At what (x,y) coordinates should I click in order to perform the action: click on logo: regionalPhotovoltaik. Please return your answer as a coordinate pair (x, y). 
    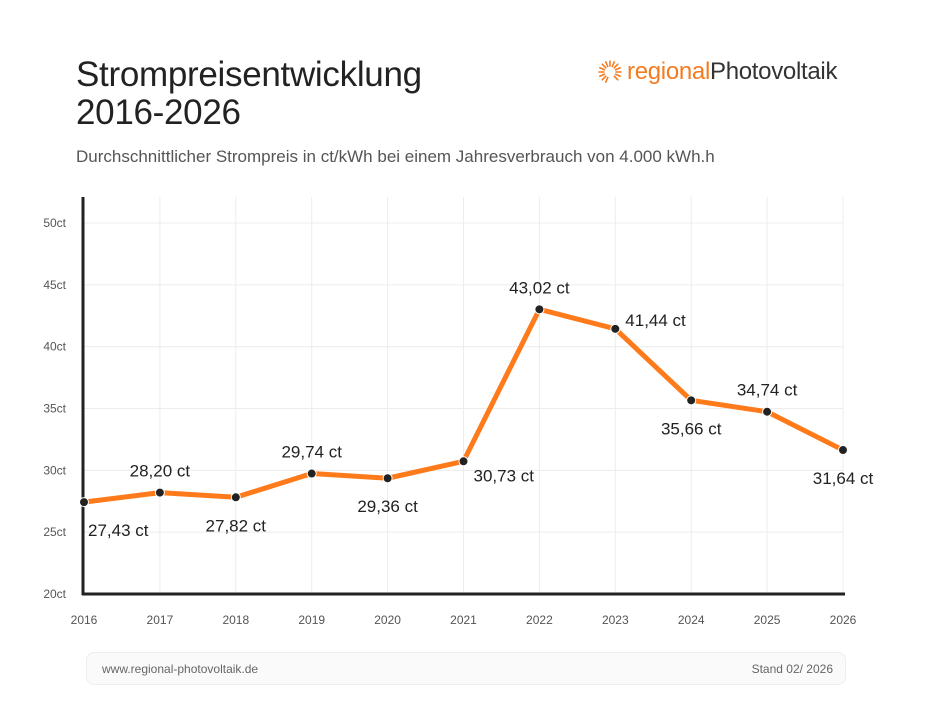
    Looking at the image, I should click on (717, 72).